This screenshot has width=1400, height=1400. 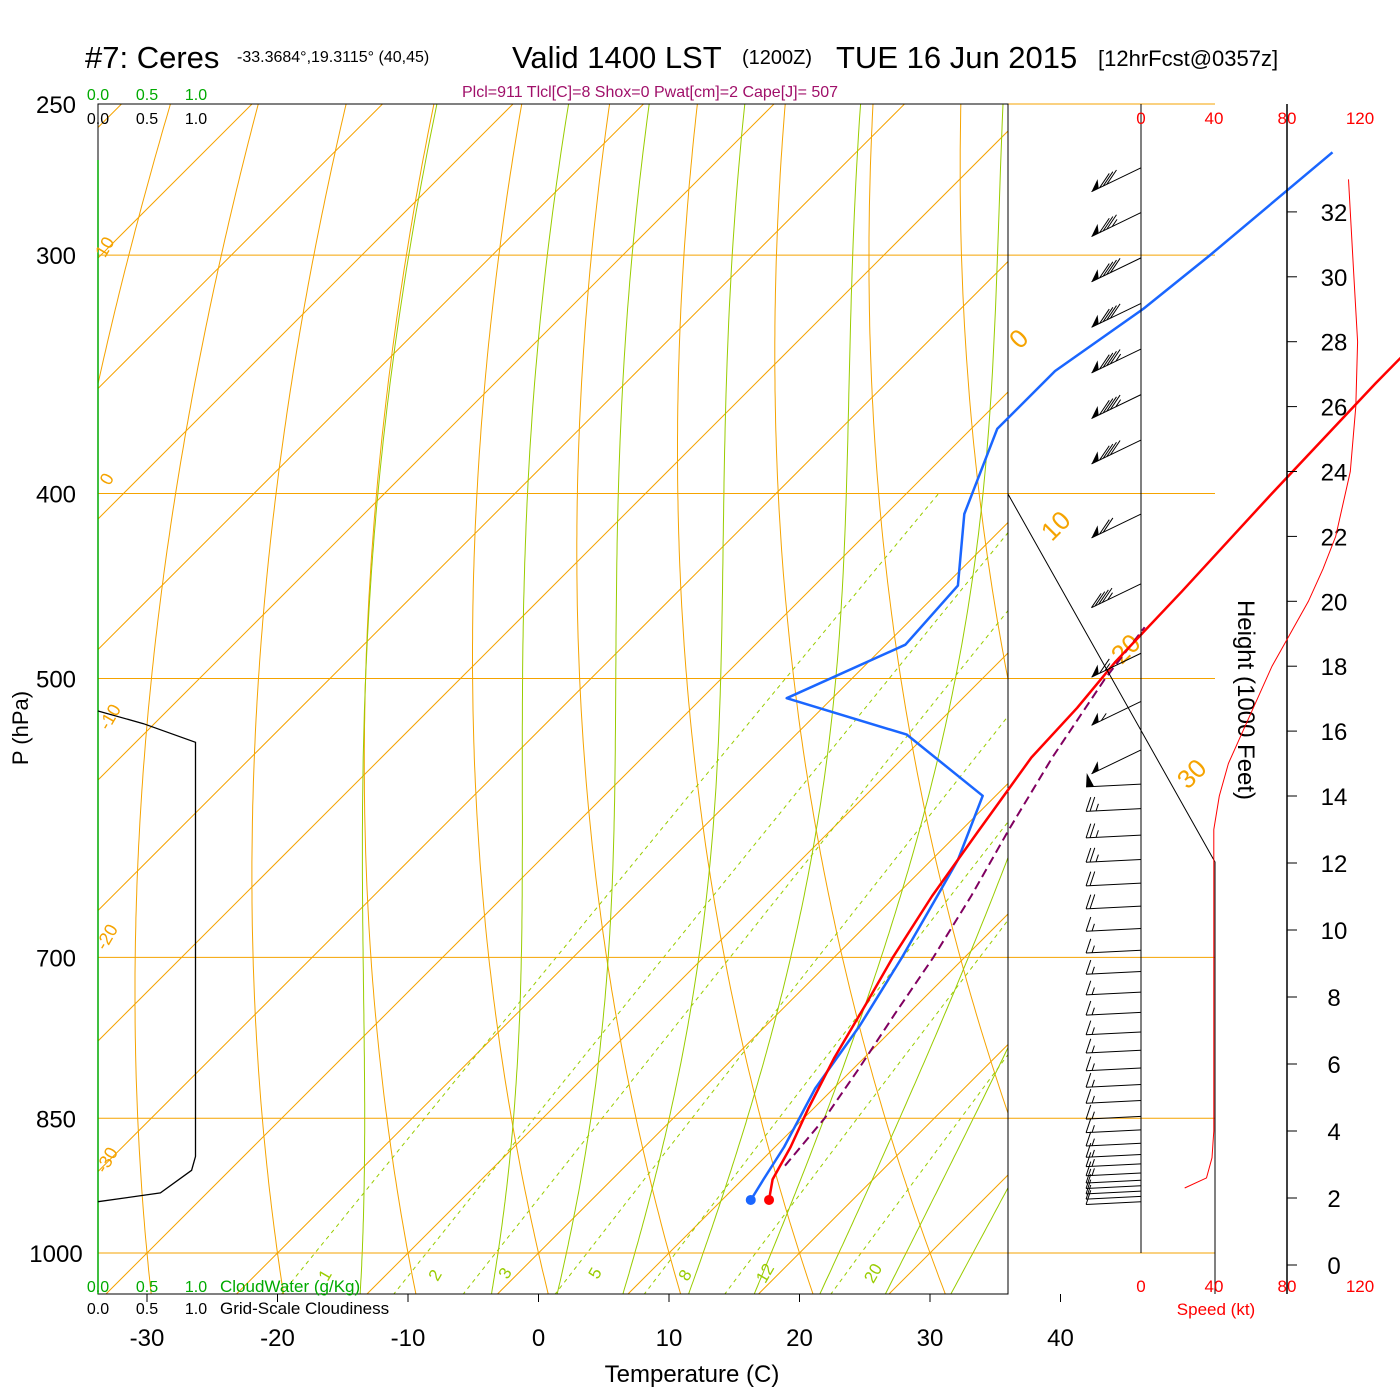 What do you see at coordinates (1334, 931) in the screenshot?
I see `height-tick-label: 10` at bounding box center [1334, 931].